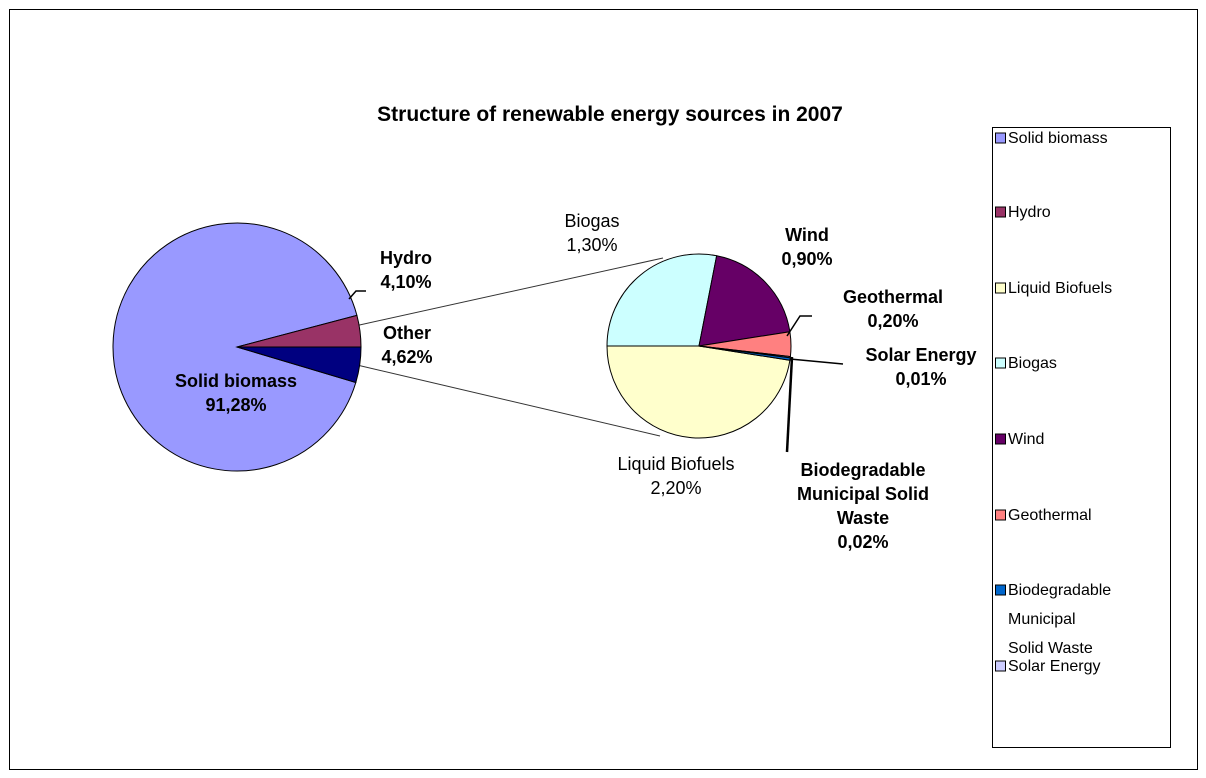 The image size is (1206, 778). I want to click on legend-label-wind: Wind, so click(1026, 439).